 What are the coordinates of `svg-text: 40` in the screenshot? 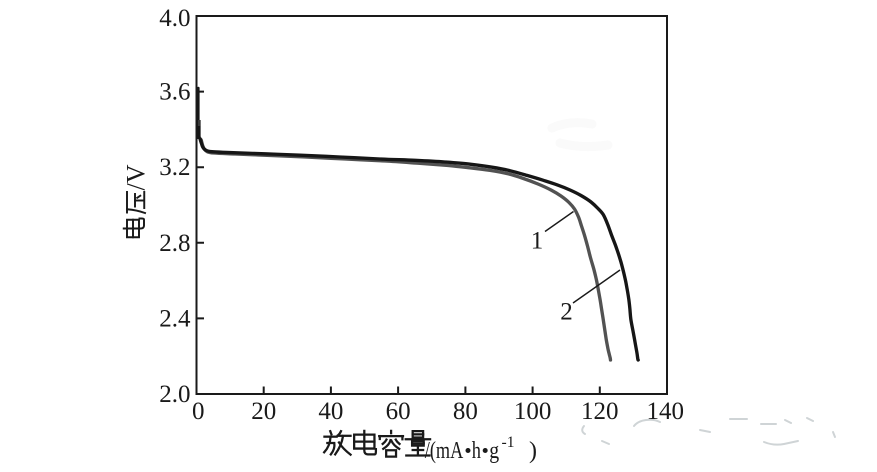 It's located at (330, 411).